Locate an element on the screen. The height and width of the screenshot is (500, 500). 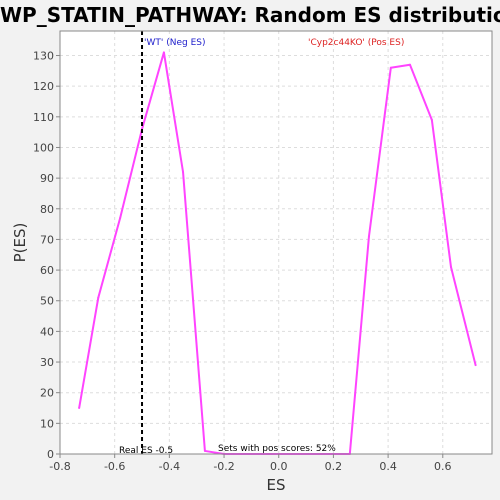
y-tick-label: 10 is located at coordinates (47, 423).